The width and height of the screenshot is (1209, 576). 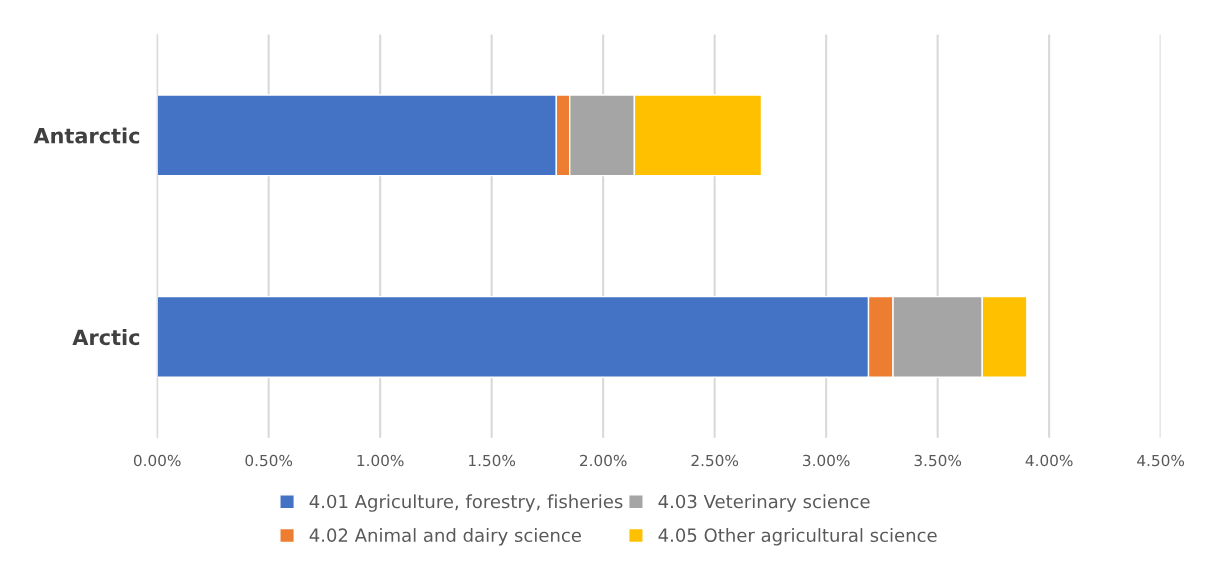 I want to click on legend-label: 4.05 Other agricultural science, so click(x=797, y=537).